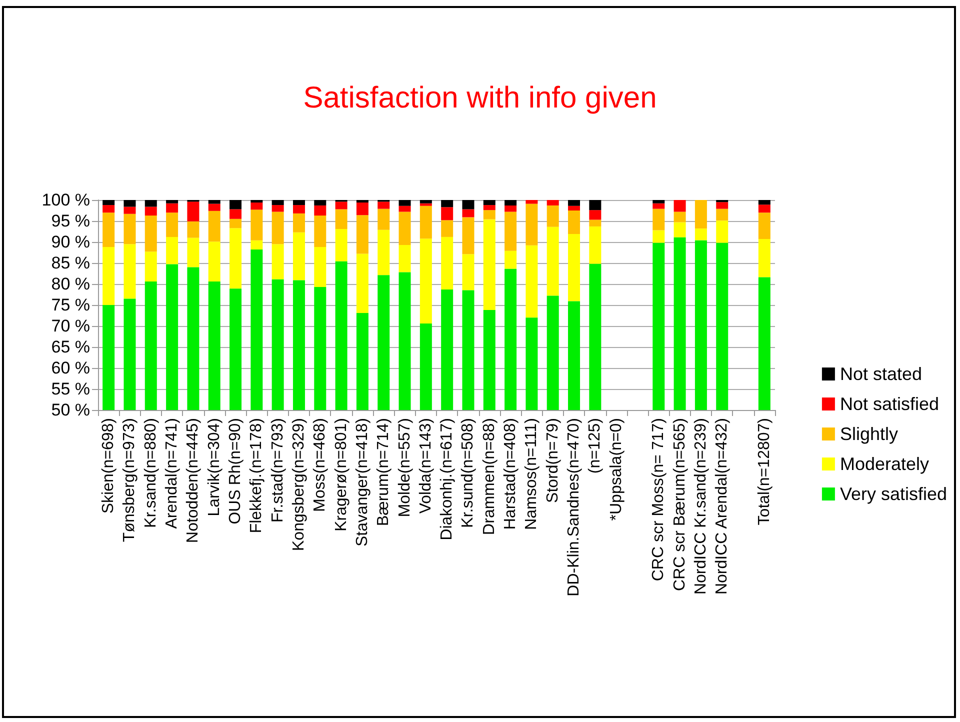 This screenshot has width=960, height=722. What do you see at coordinates (553, 460) in the screenshot?
I see `x-tick-label: Stord(n=79)` at bounding box center [553, 460].